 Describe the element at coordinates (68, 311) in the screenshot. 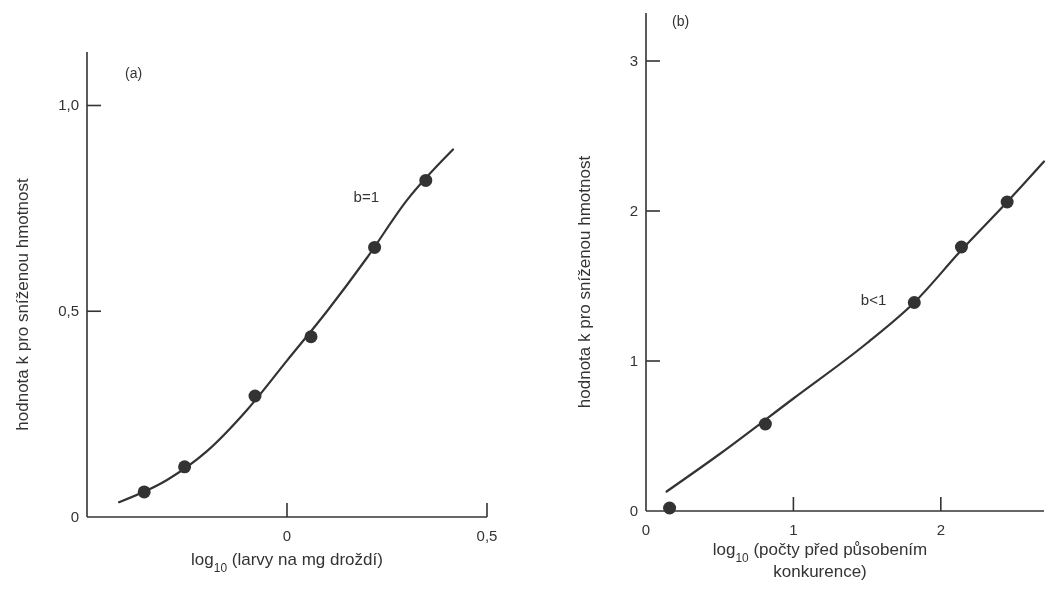

I see `y-tick-label: 0,5` at that location.